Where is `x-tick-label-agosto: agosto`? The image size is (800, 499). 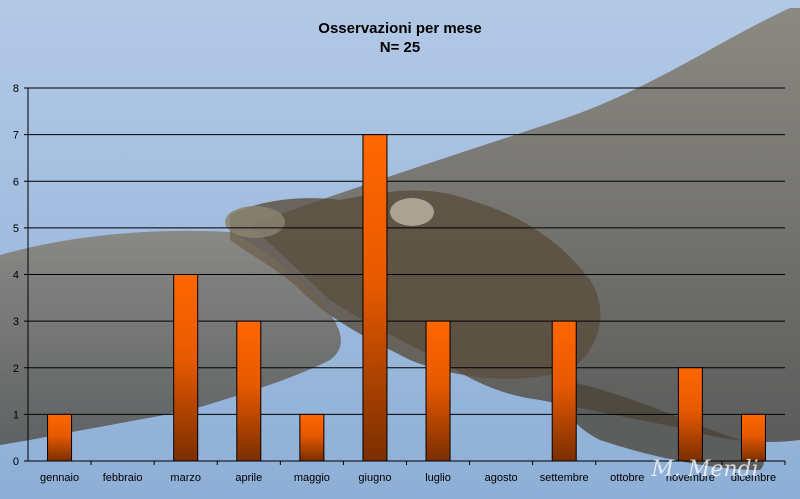
x-tick-label-agosto: agosto is located at coordinates (501, 478).